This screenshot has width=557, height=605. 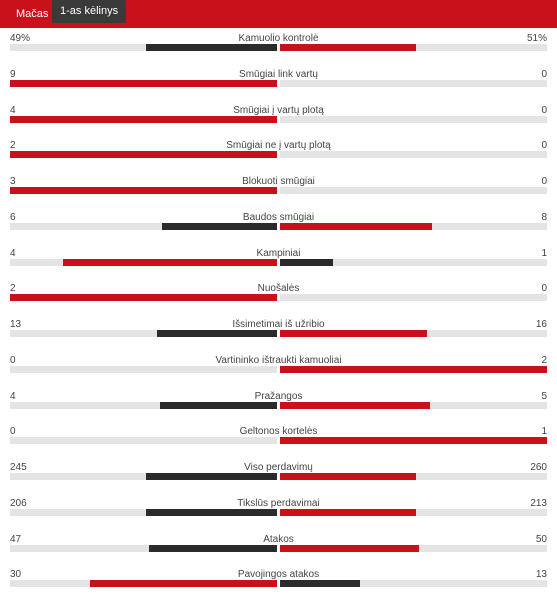 What do you see at coordinates (278, 574) in the screenshot?
I see `stat-label: Pavojingos atakos` at bounding box center [278, 574].